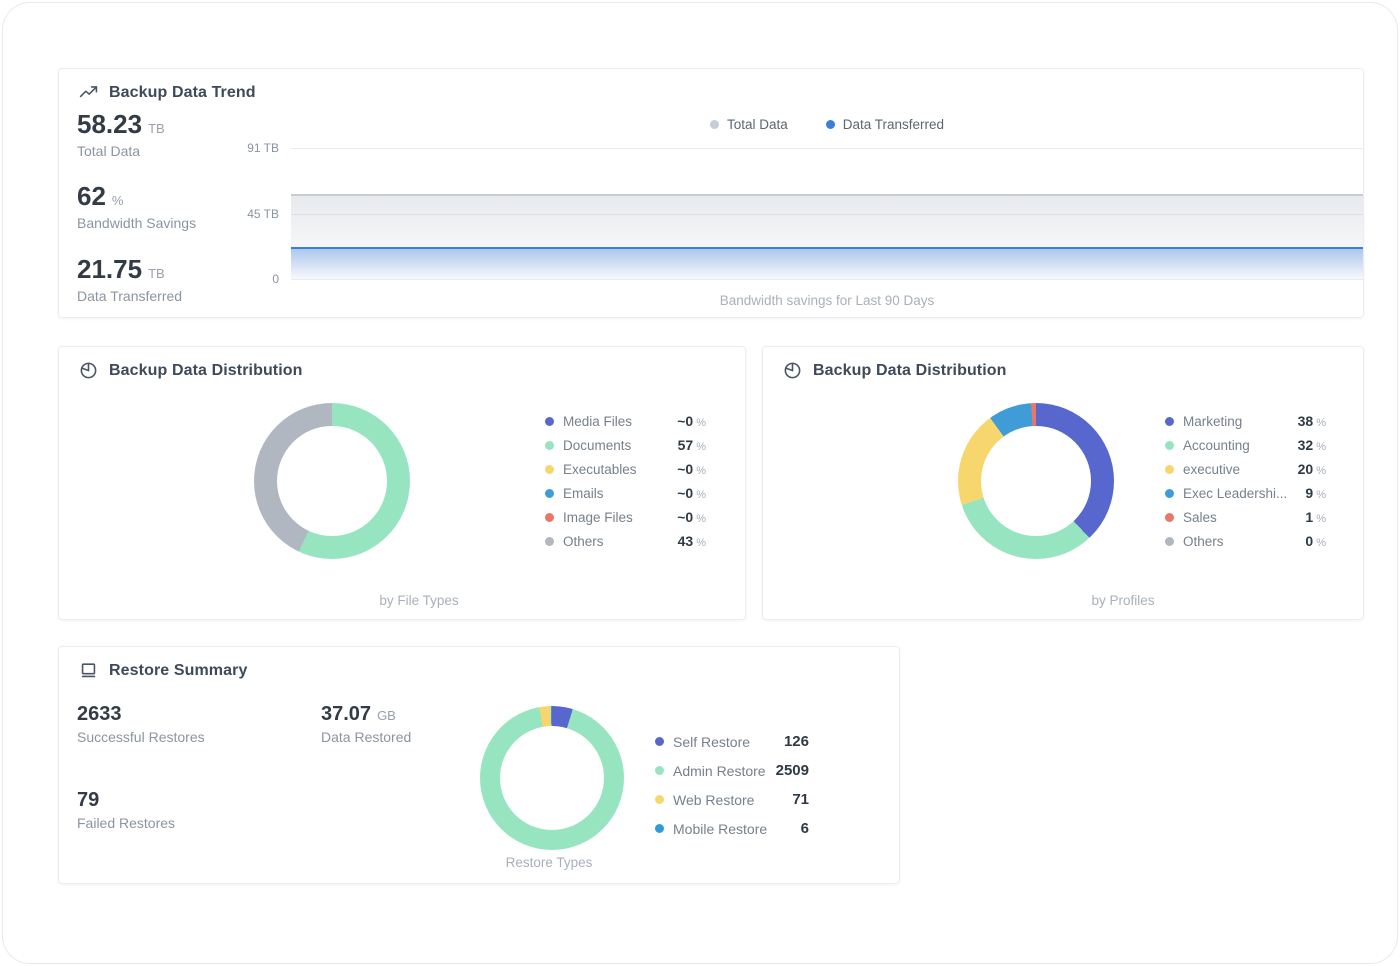 The width and height of the screenshot is (1400, 966). Describe the element at coordinates (1213, 421) in the screenshot. I see `legend-label: Marketing` at that location.